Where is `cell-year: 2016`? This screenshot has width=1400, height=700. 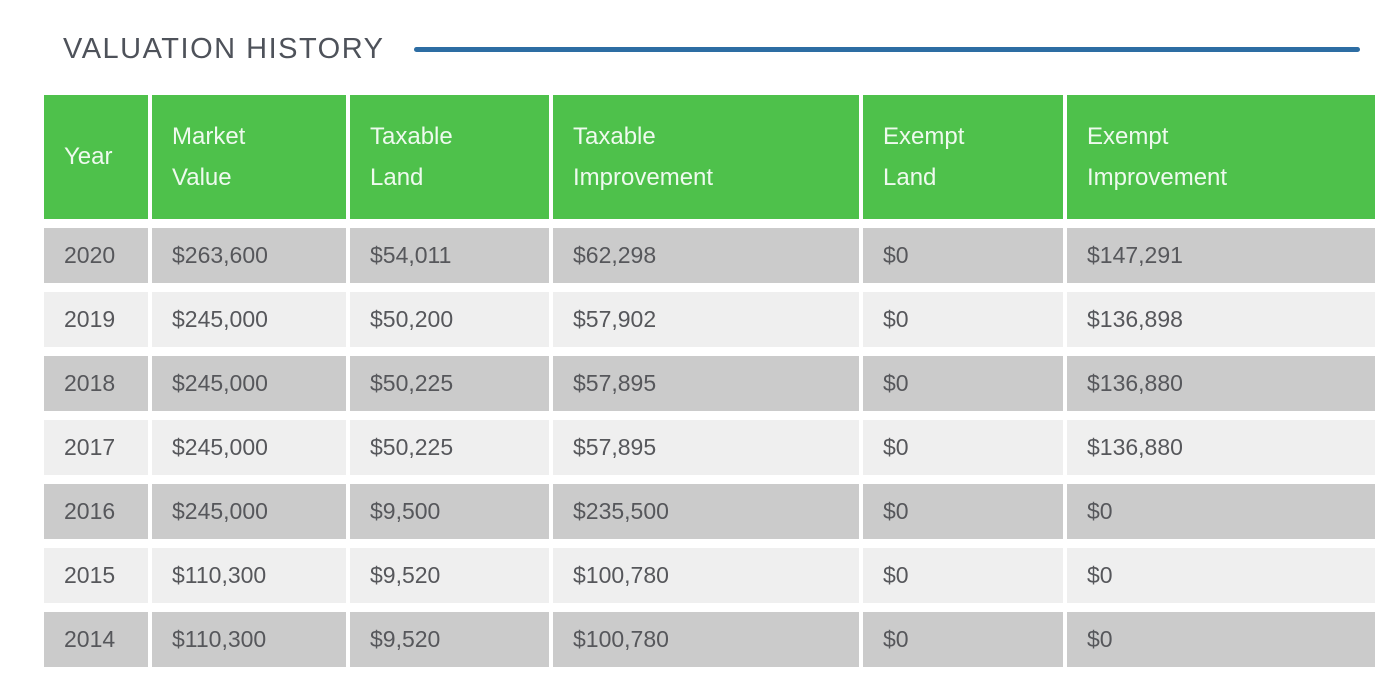 cell-year: 2016 is located at coordinates (96, 511).